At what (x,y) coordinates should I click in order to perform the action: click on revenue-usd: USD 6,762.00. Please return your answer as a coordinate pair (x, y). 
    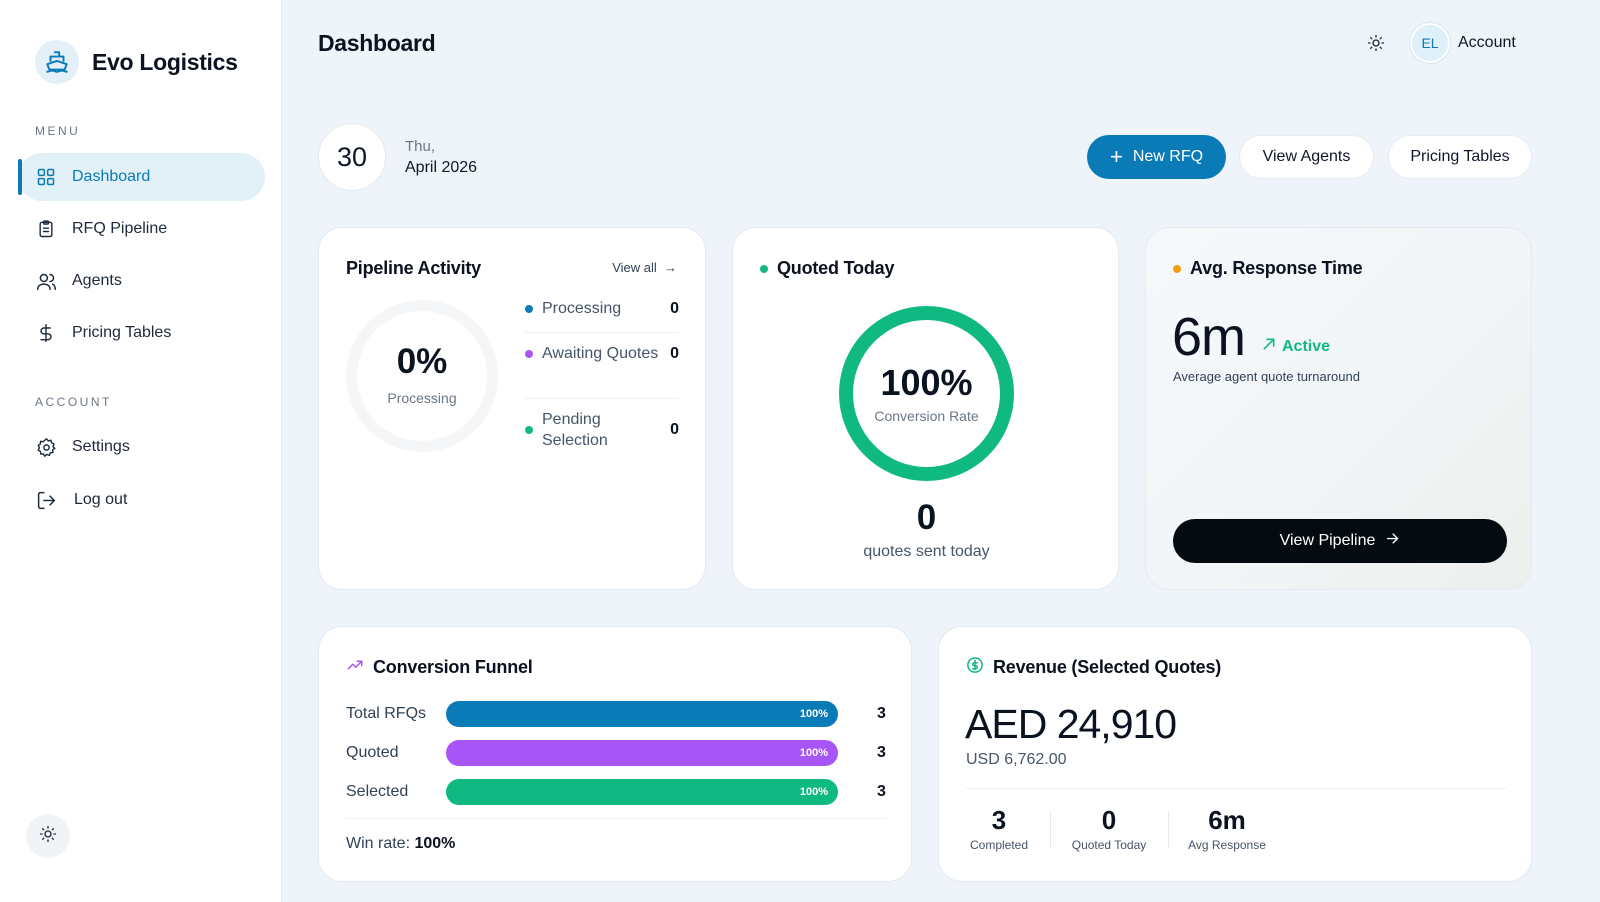
    Looking at the image, I should click on (1016, 759).